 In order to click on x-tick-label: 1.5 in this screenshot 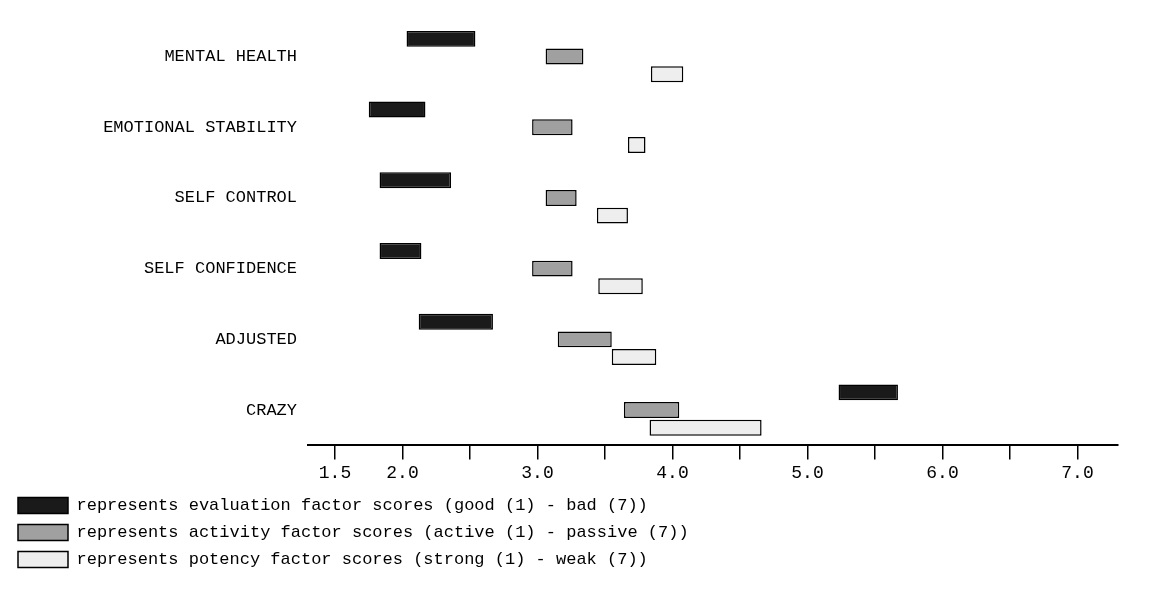, I will do `click(335, 472)`.